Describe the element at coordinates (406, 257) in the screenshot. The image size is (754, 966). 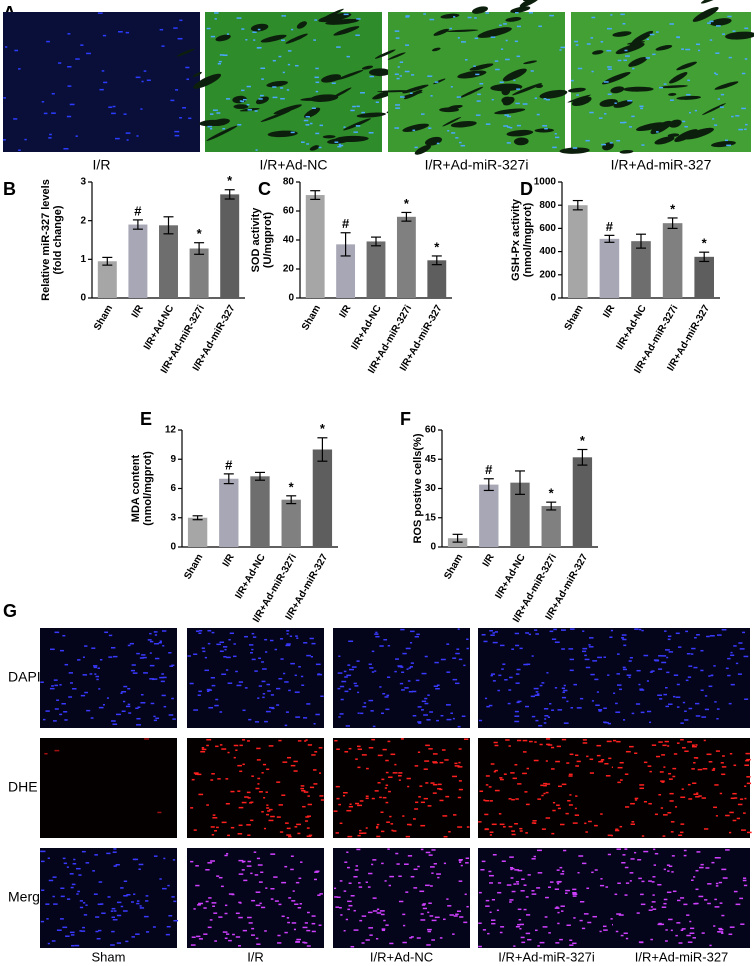
I see `bar` at that location.